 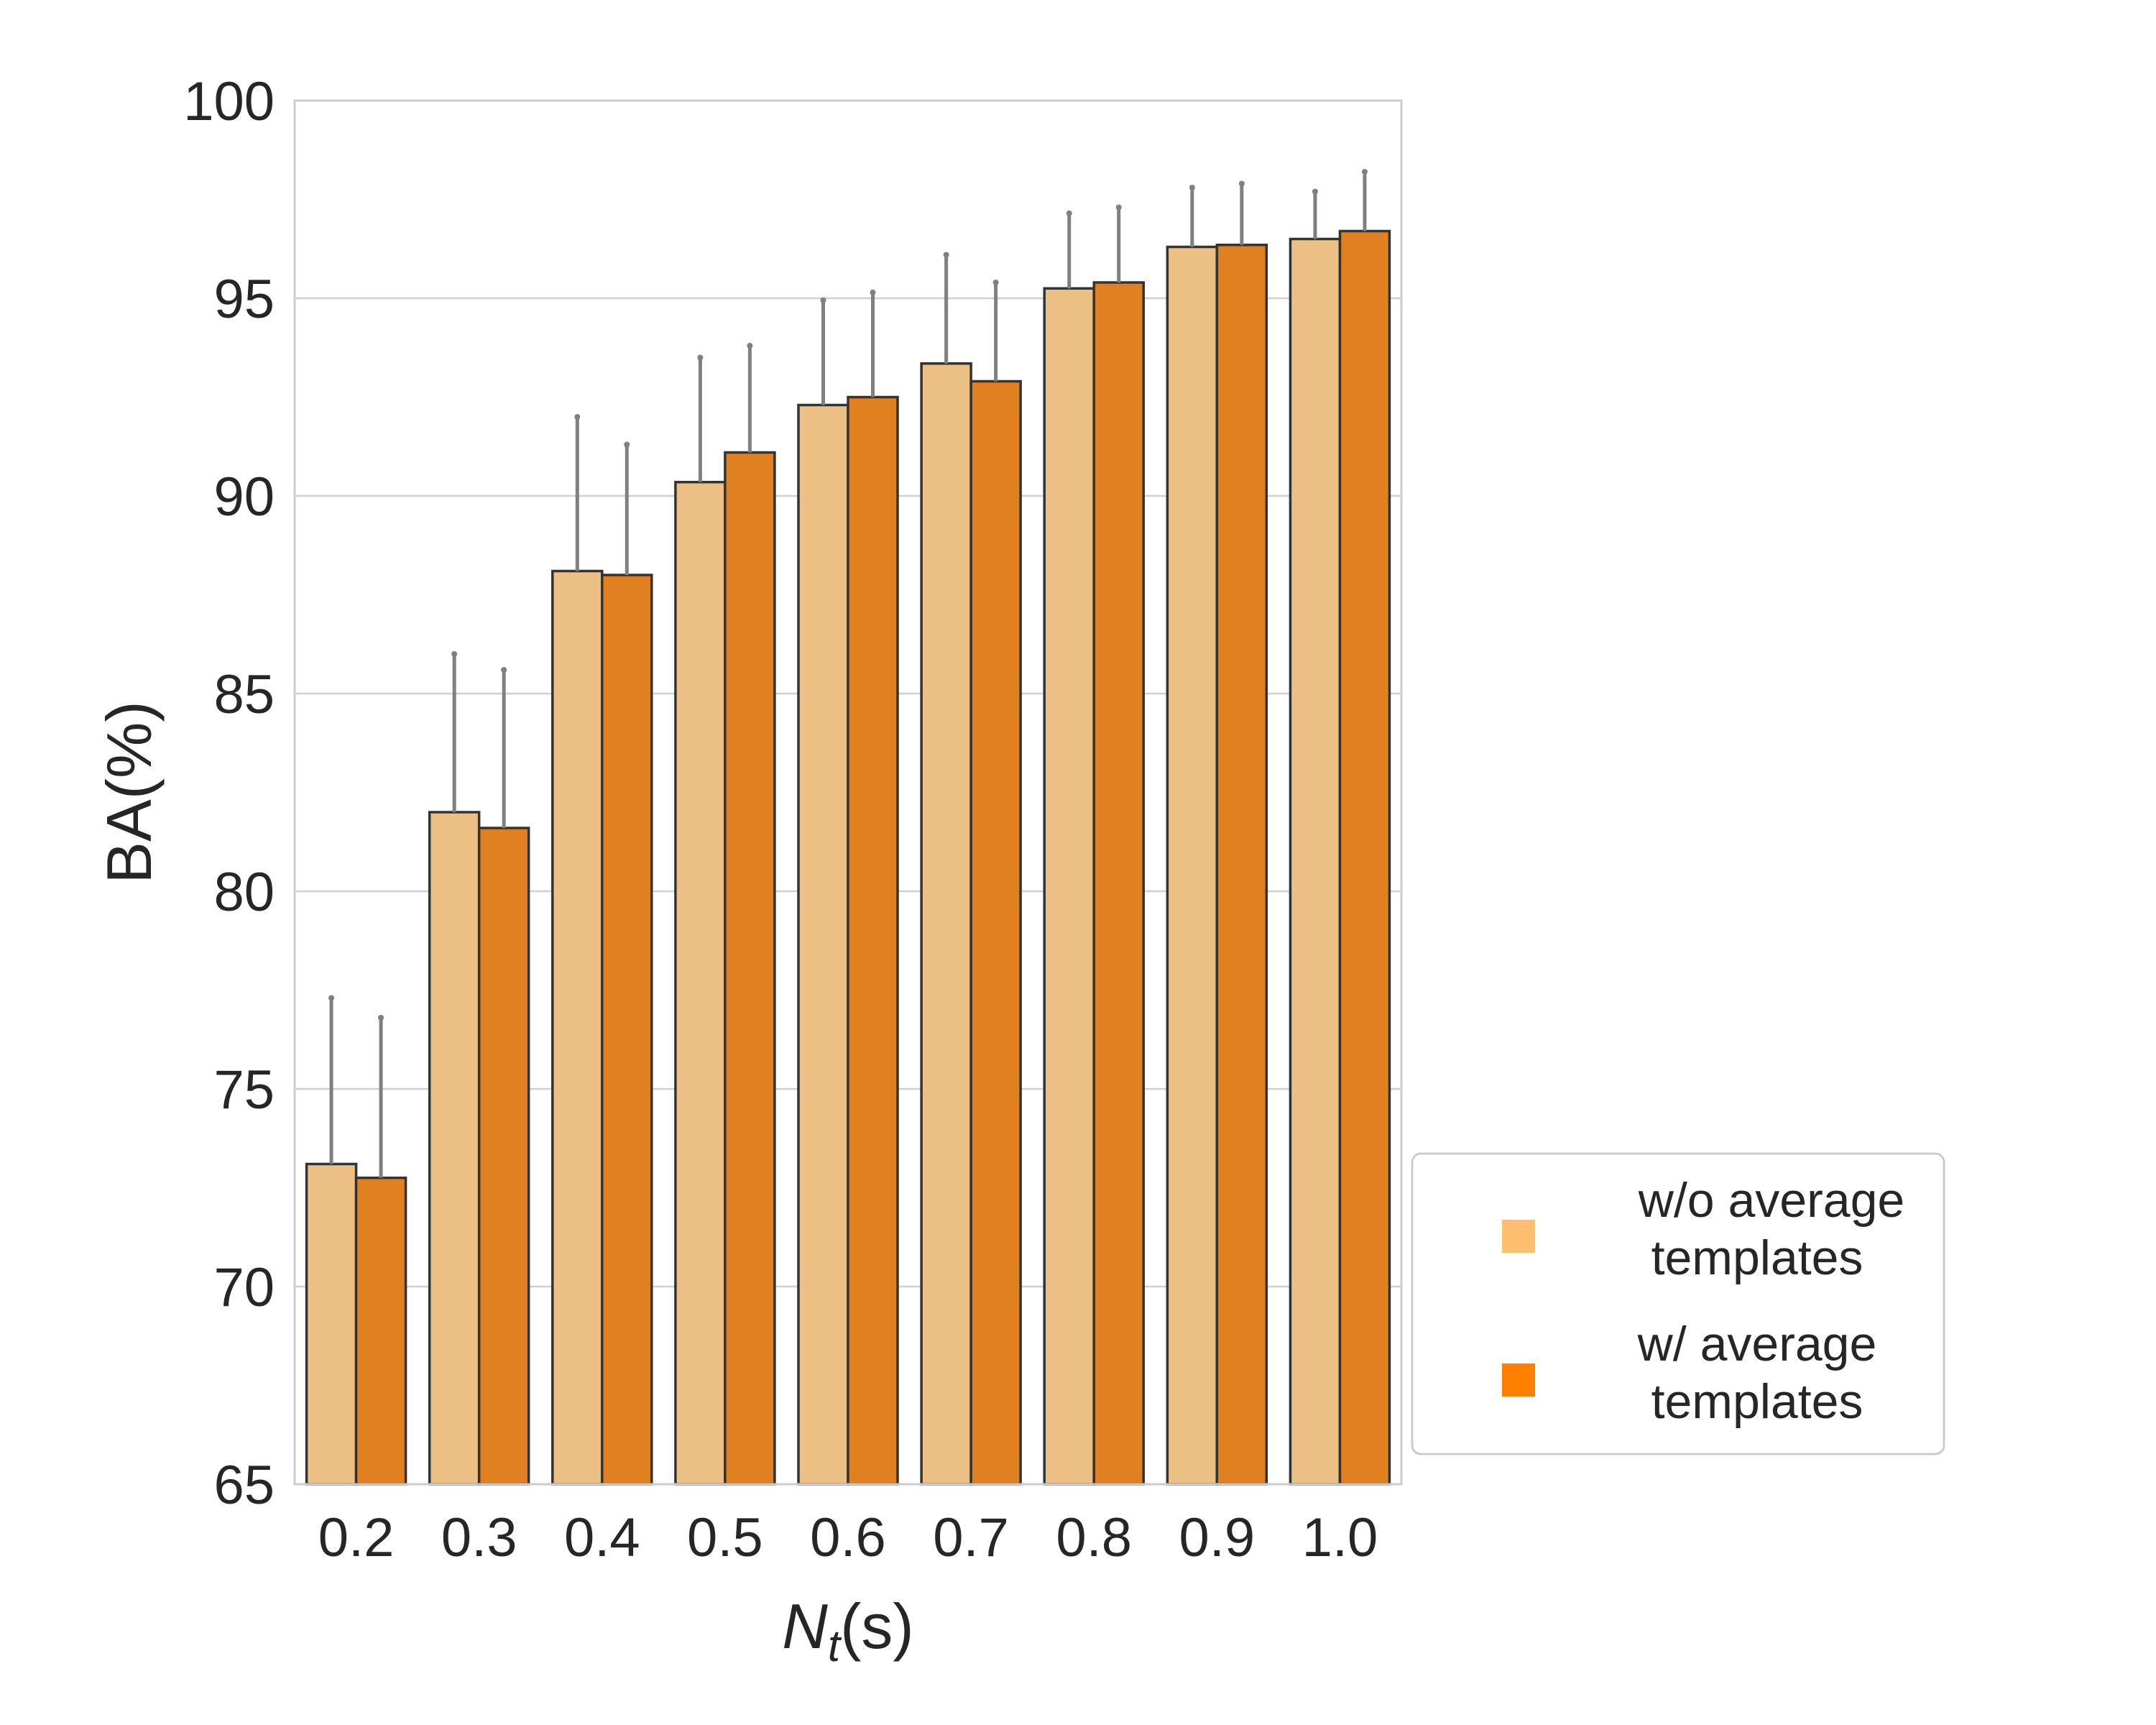 I want to click on legend-label-with-average-line1: w/ average, so click(x=1757, y=1344).